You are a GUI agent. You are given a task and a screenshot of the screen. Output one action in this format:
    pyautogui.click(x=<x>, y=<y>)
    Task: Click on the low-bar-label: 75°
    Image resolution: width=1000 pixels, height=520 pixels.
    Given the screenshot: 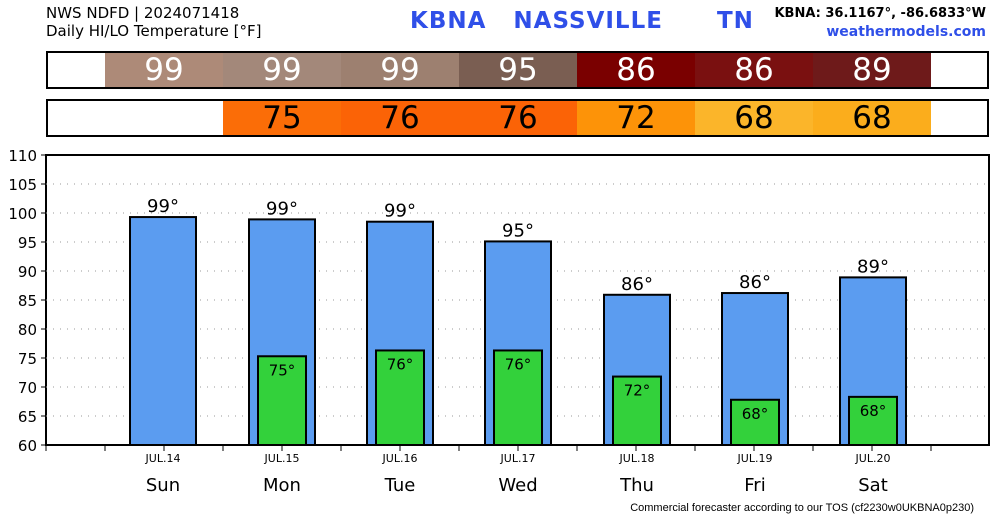 What is the action you would take?
    pyautogui.click(x=282, y=370)
    